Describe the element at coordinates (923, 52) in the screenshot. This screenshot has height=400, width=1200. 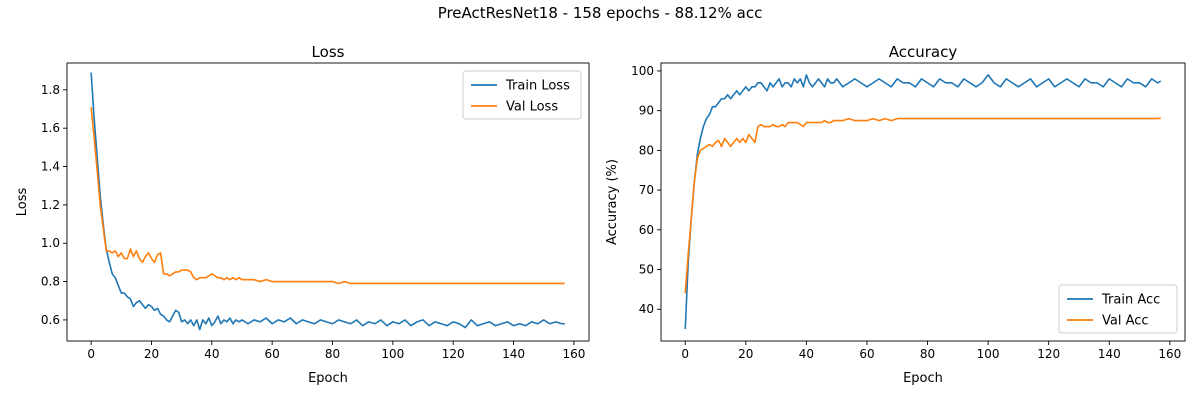
I see `chart-title: Accuracy` at that location.